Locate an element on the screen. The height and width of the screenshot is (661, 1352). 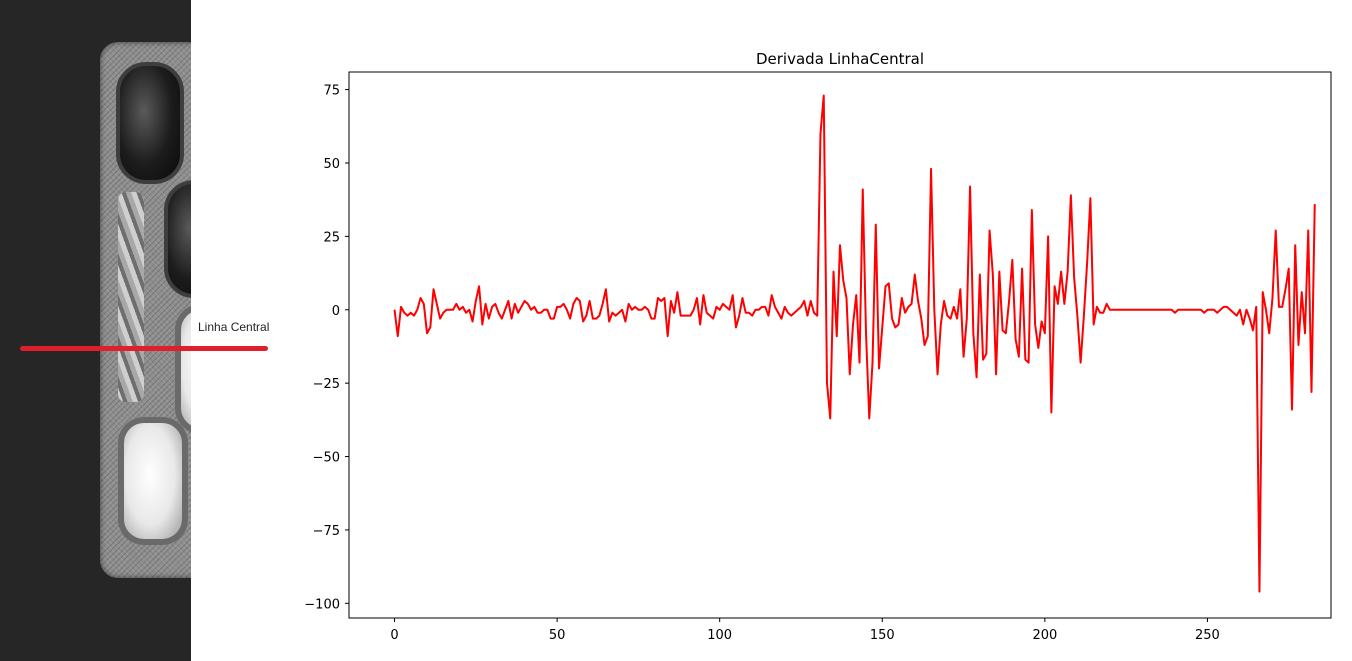
y-tick-label: 75 is located at coordinates (331, 91).